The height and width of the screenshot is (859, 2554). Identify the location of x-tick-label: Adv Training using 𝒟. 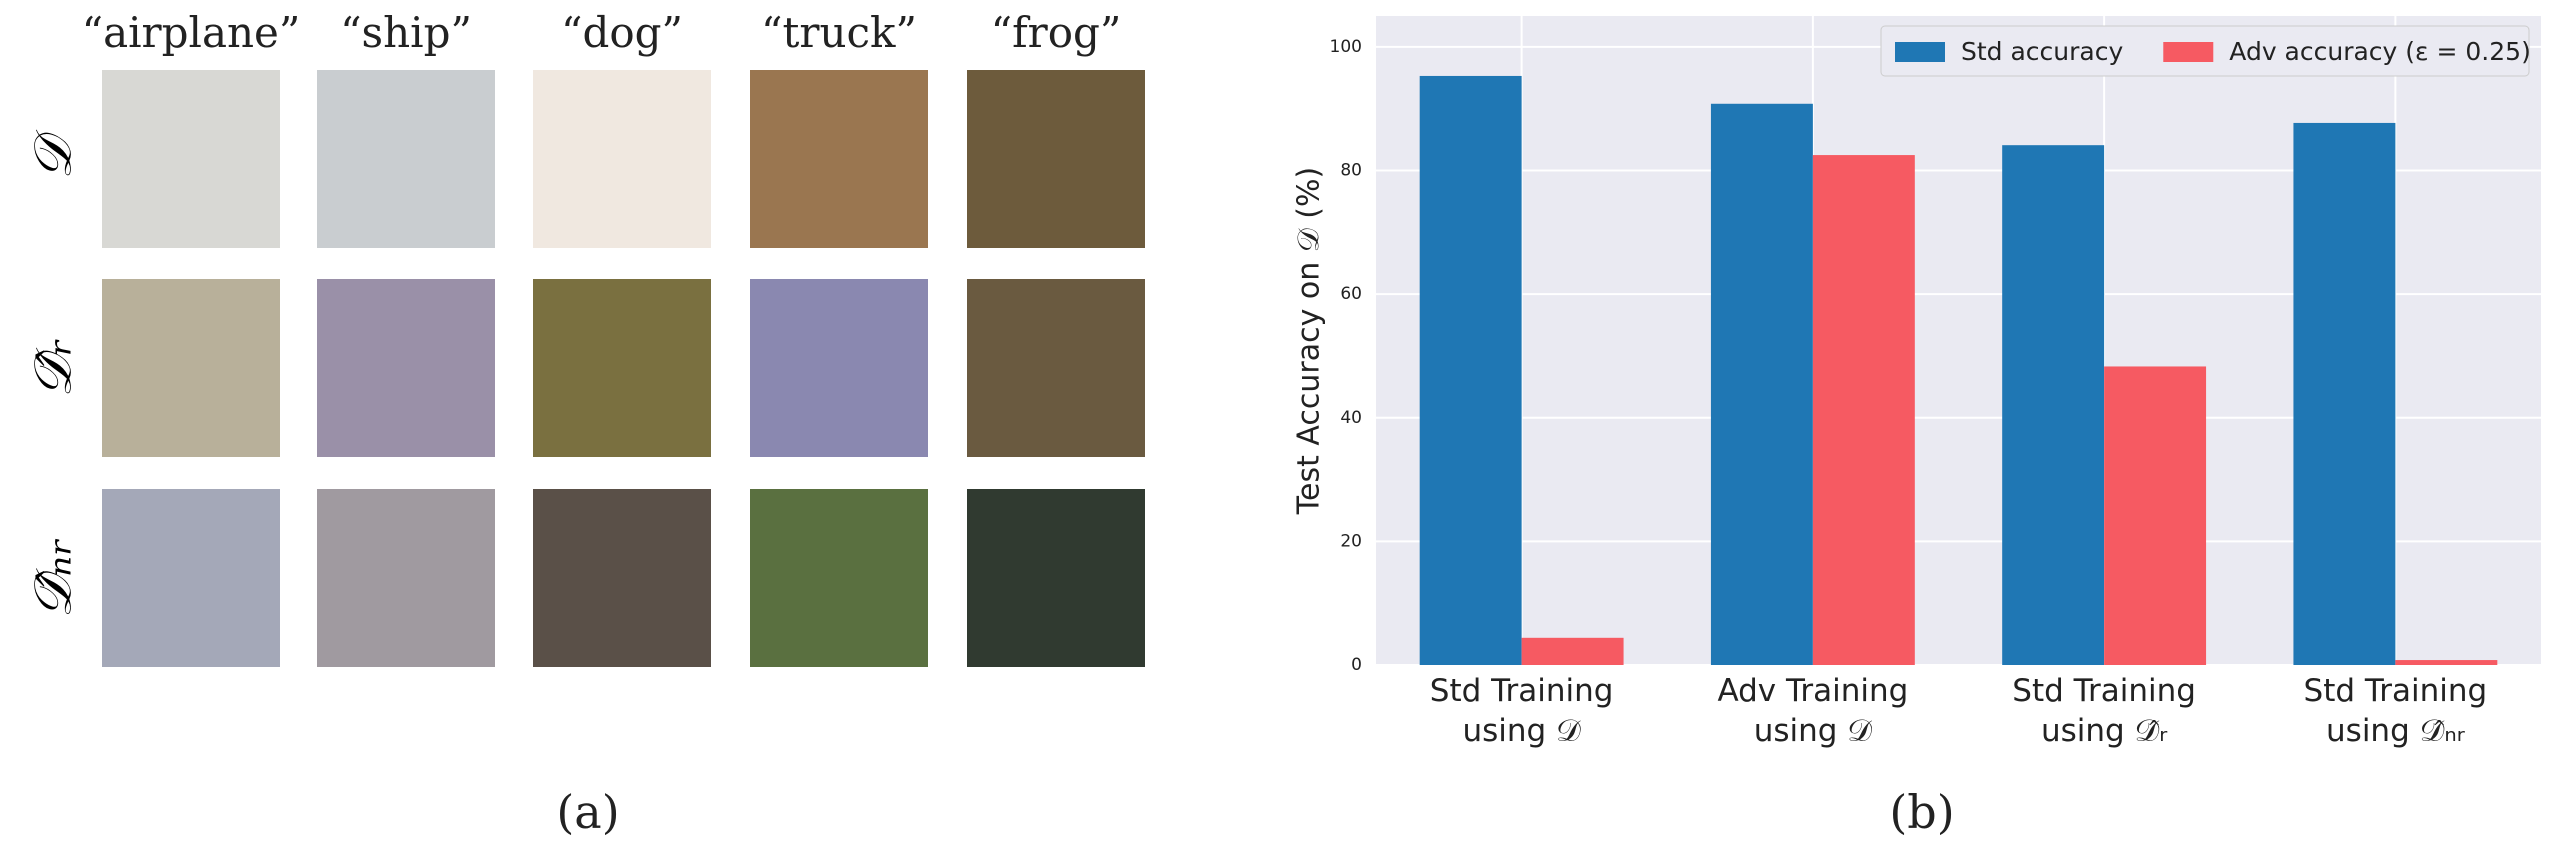
(1813, 711).